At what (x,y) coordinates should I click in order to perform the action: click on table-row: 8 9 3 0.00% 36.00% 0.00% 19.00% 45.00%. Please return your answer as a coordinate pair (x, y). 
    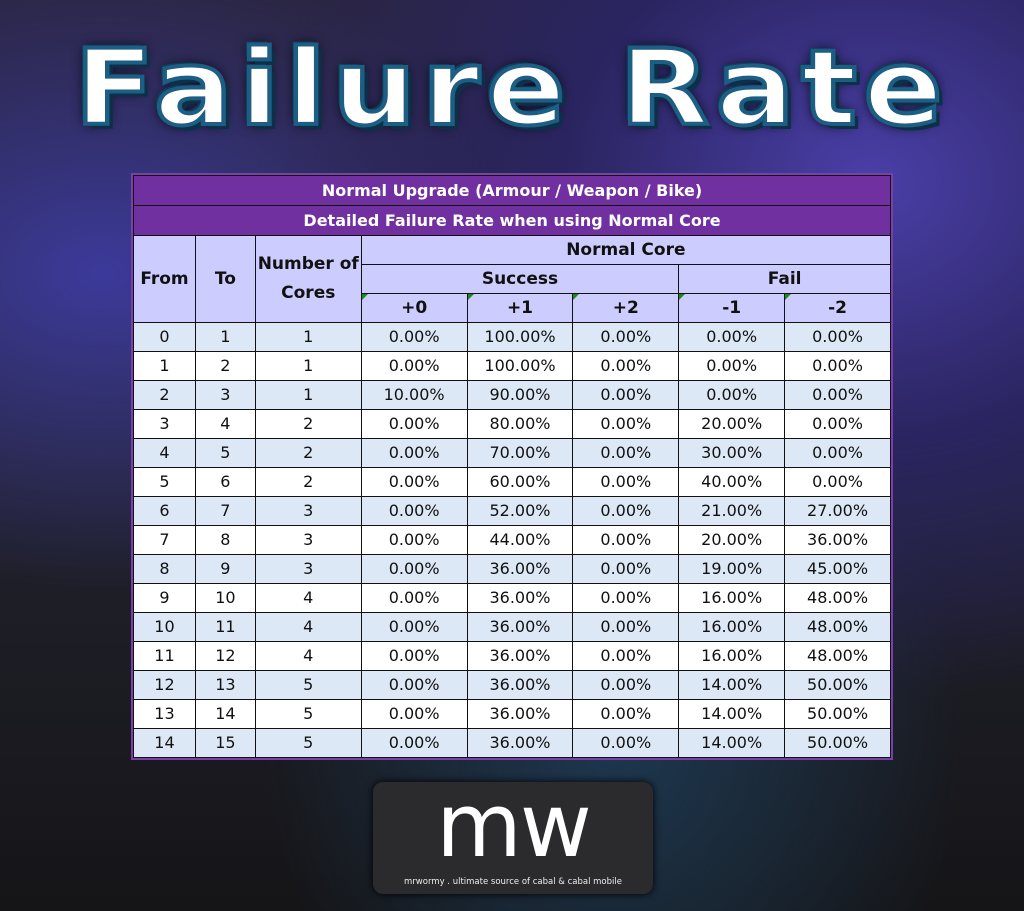
    Looking at the image, I should click on (512, 569).